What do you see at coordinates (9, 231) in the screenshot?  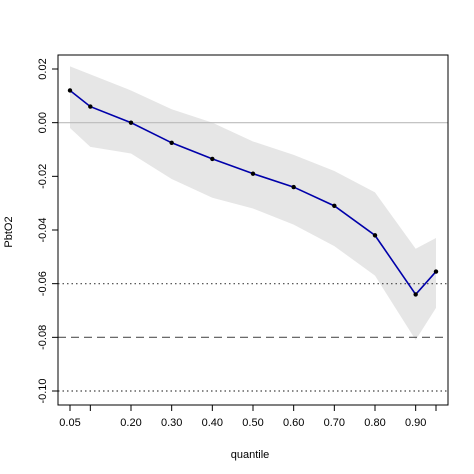 I see `y-axis-label: PbtO2` at bounding box center [9, 231].